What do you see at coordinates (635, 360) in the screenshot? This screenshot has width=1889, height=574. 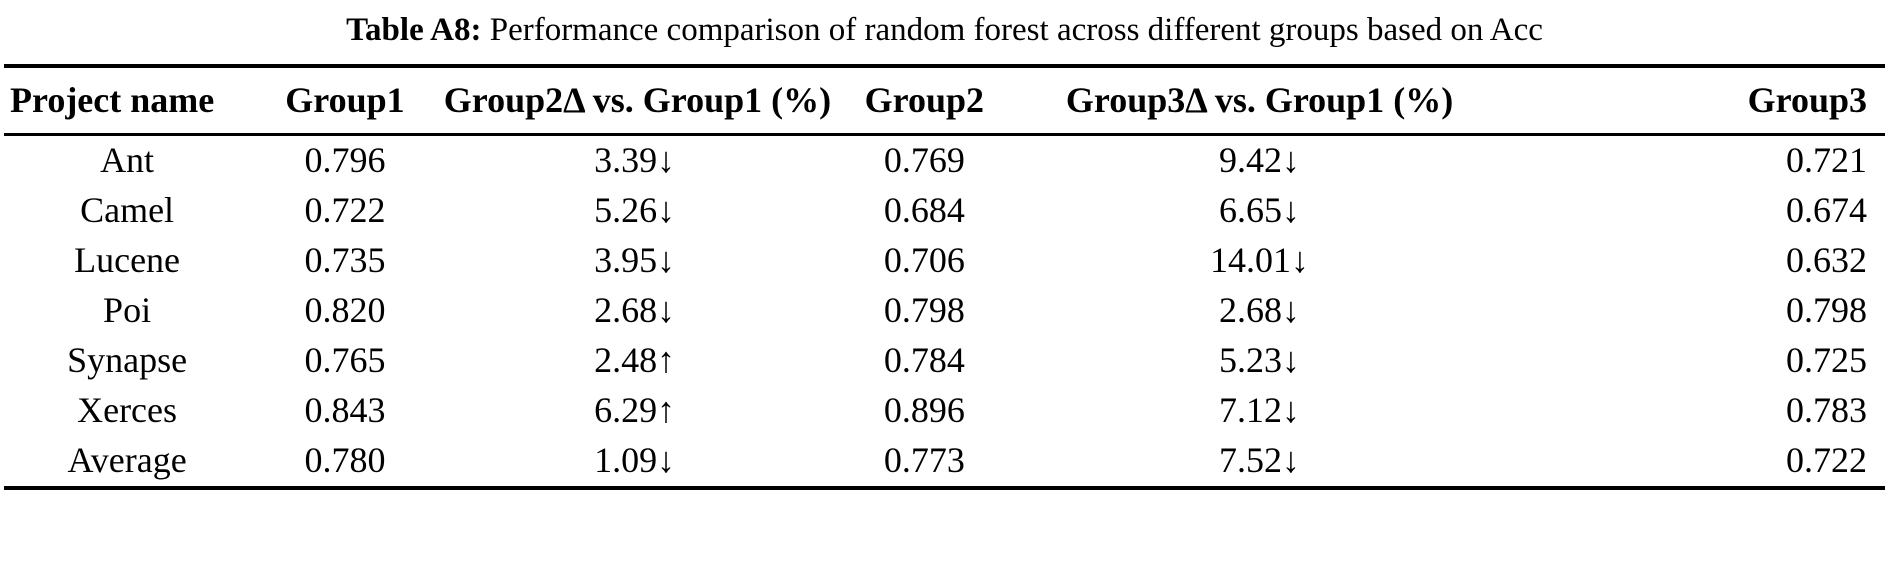 I see `value-cell: 2.48↑` at bounding box center [635, 360].